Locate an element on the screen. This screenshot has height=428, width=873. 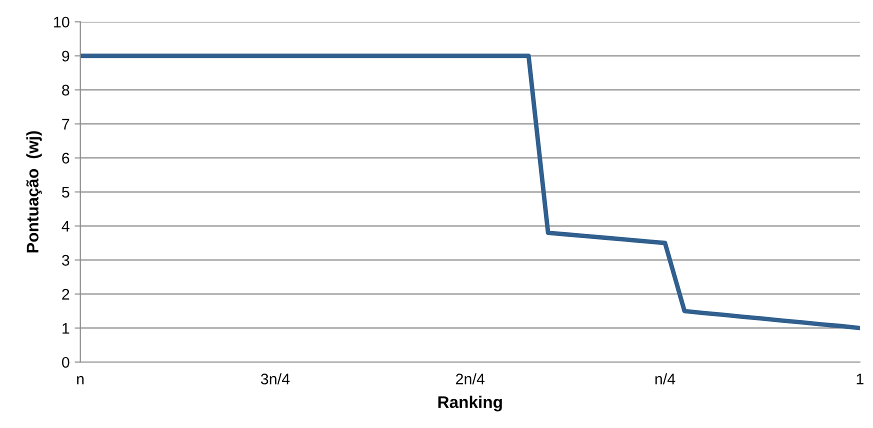
y-tick-label: 5 is located at coordinates (66, 192).